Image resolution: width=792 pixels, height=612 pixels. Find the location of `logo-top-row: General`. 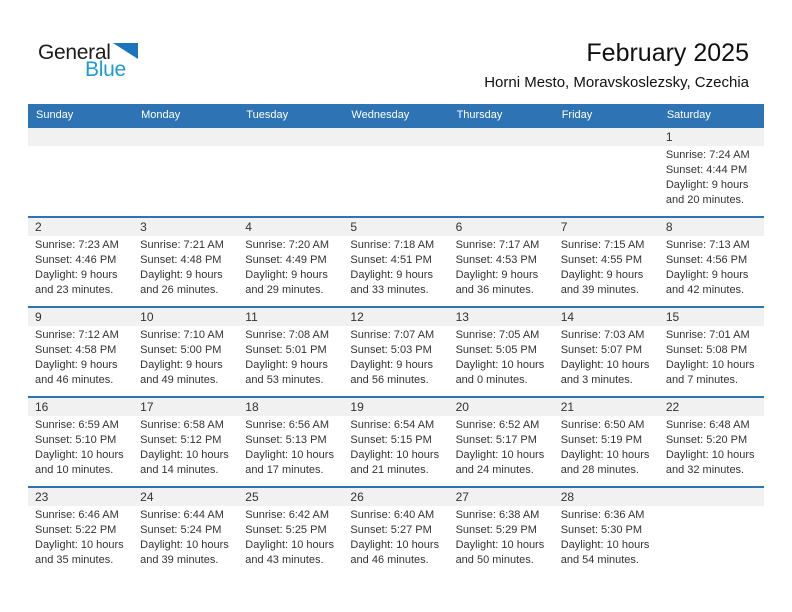

logo-top-row: General is located at coordinates (88, 52).